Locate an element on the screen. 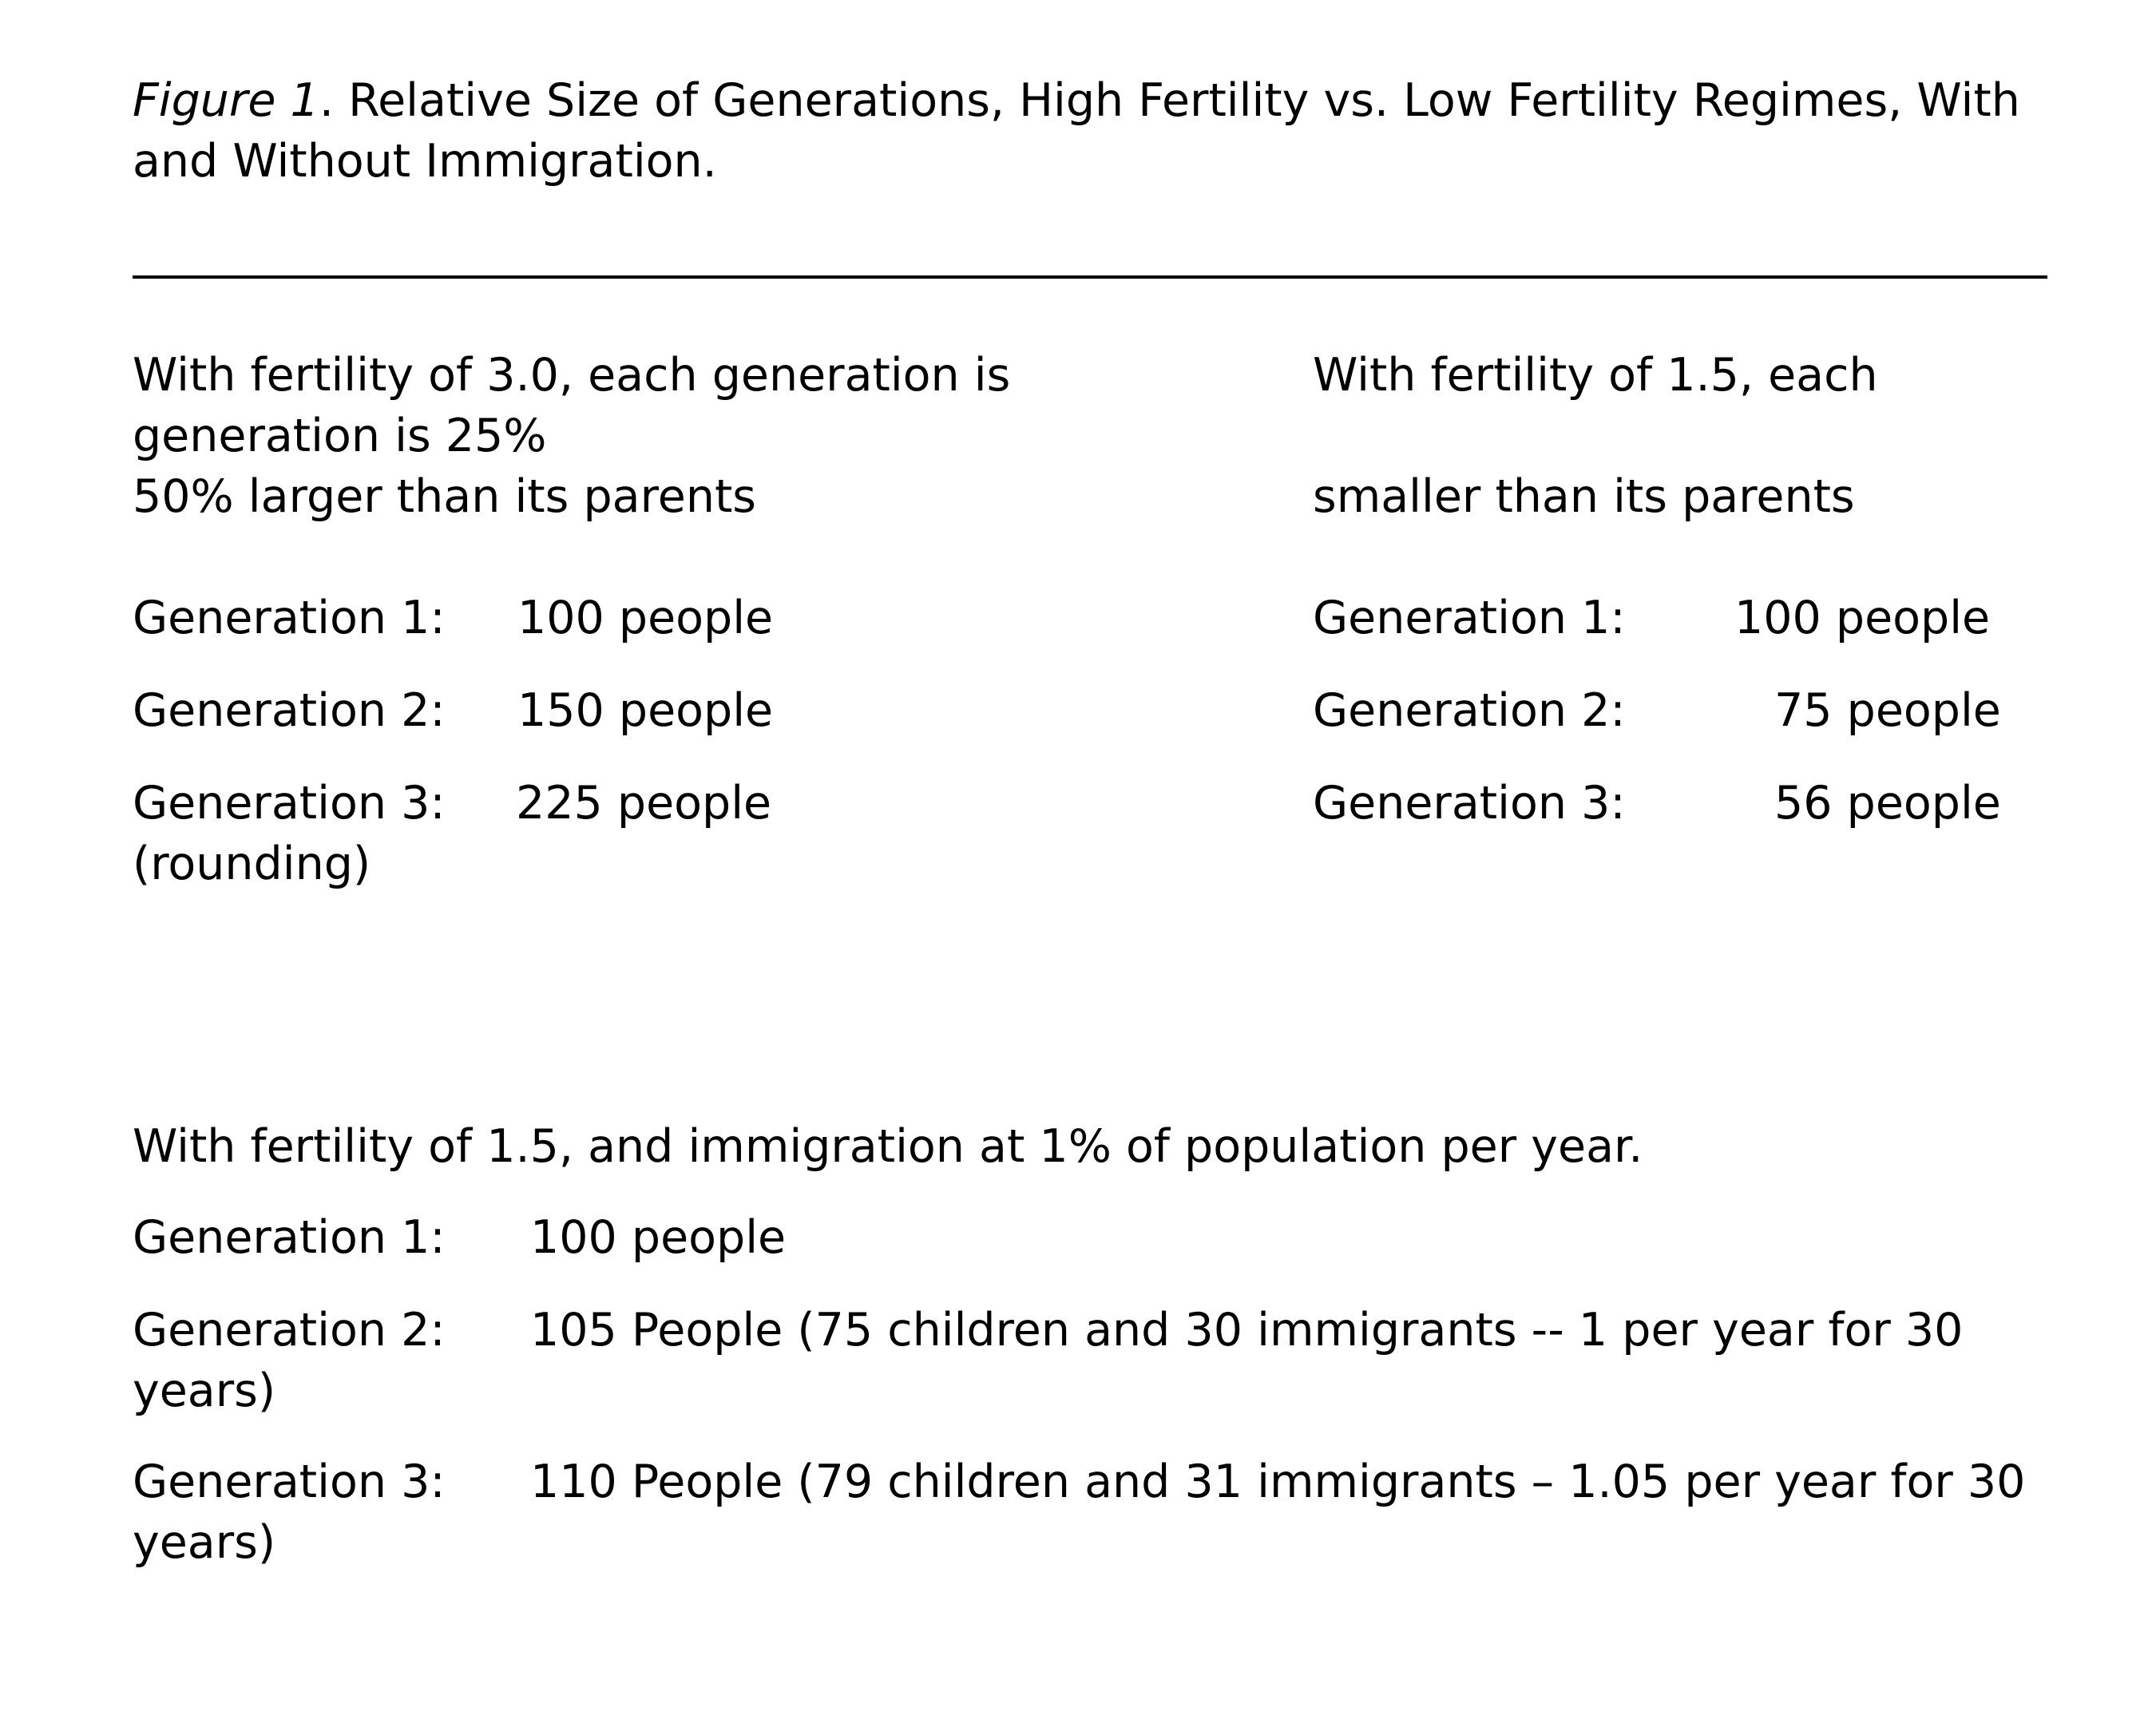 The image size is (2156, 1719). high-rounding-note: (rounding) is located at coordinates (252, 864).